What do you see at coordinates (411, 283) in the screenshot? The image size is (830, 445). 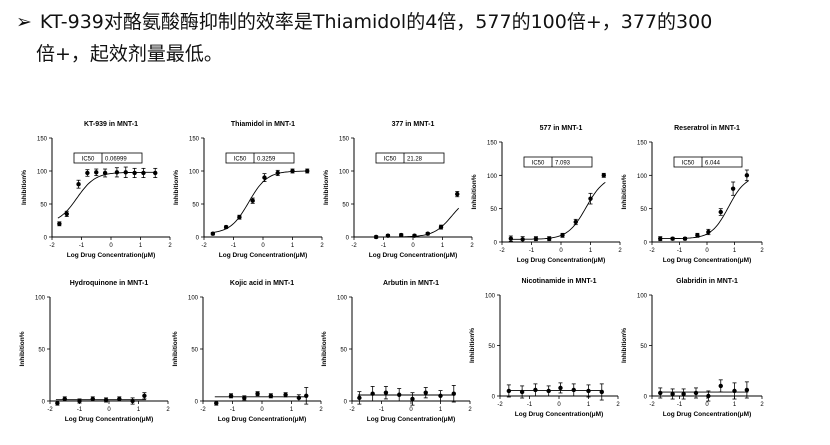 I see `chart-title: Arbutin in MNT-1` at bounding box center [411, 283].